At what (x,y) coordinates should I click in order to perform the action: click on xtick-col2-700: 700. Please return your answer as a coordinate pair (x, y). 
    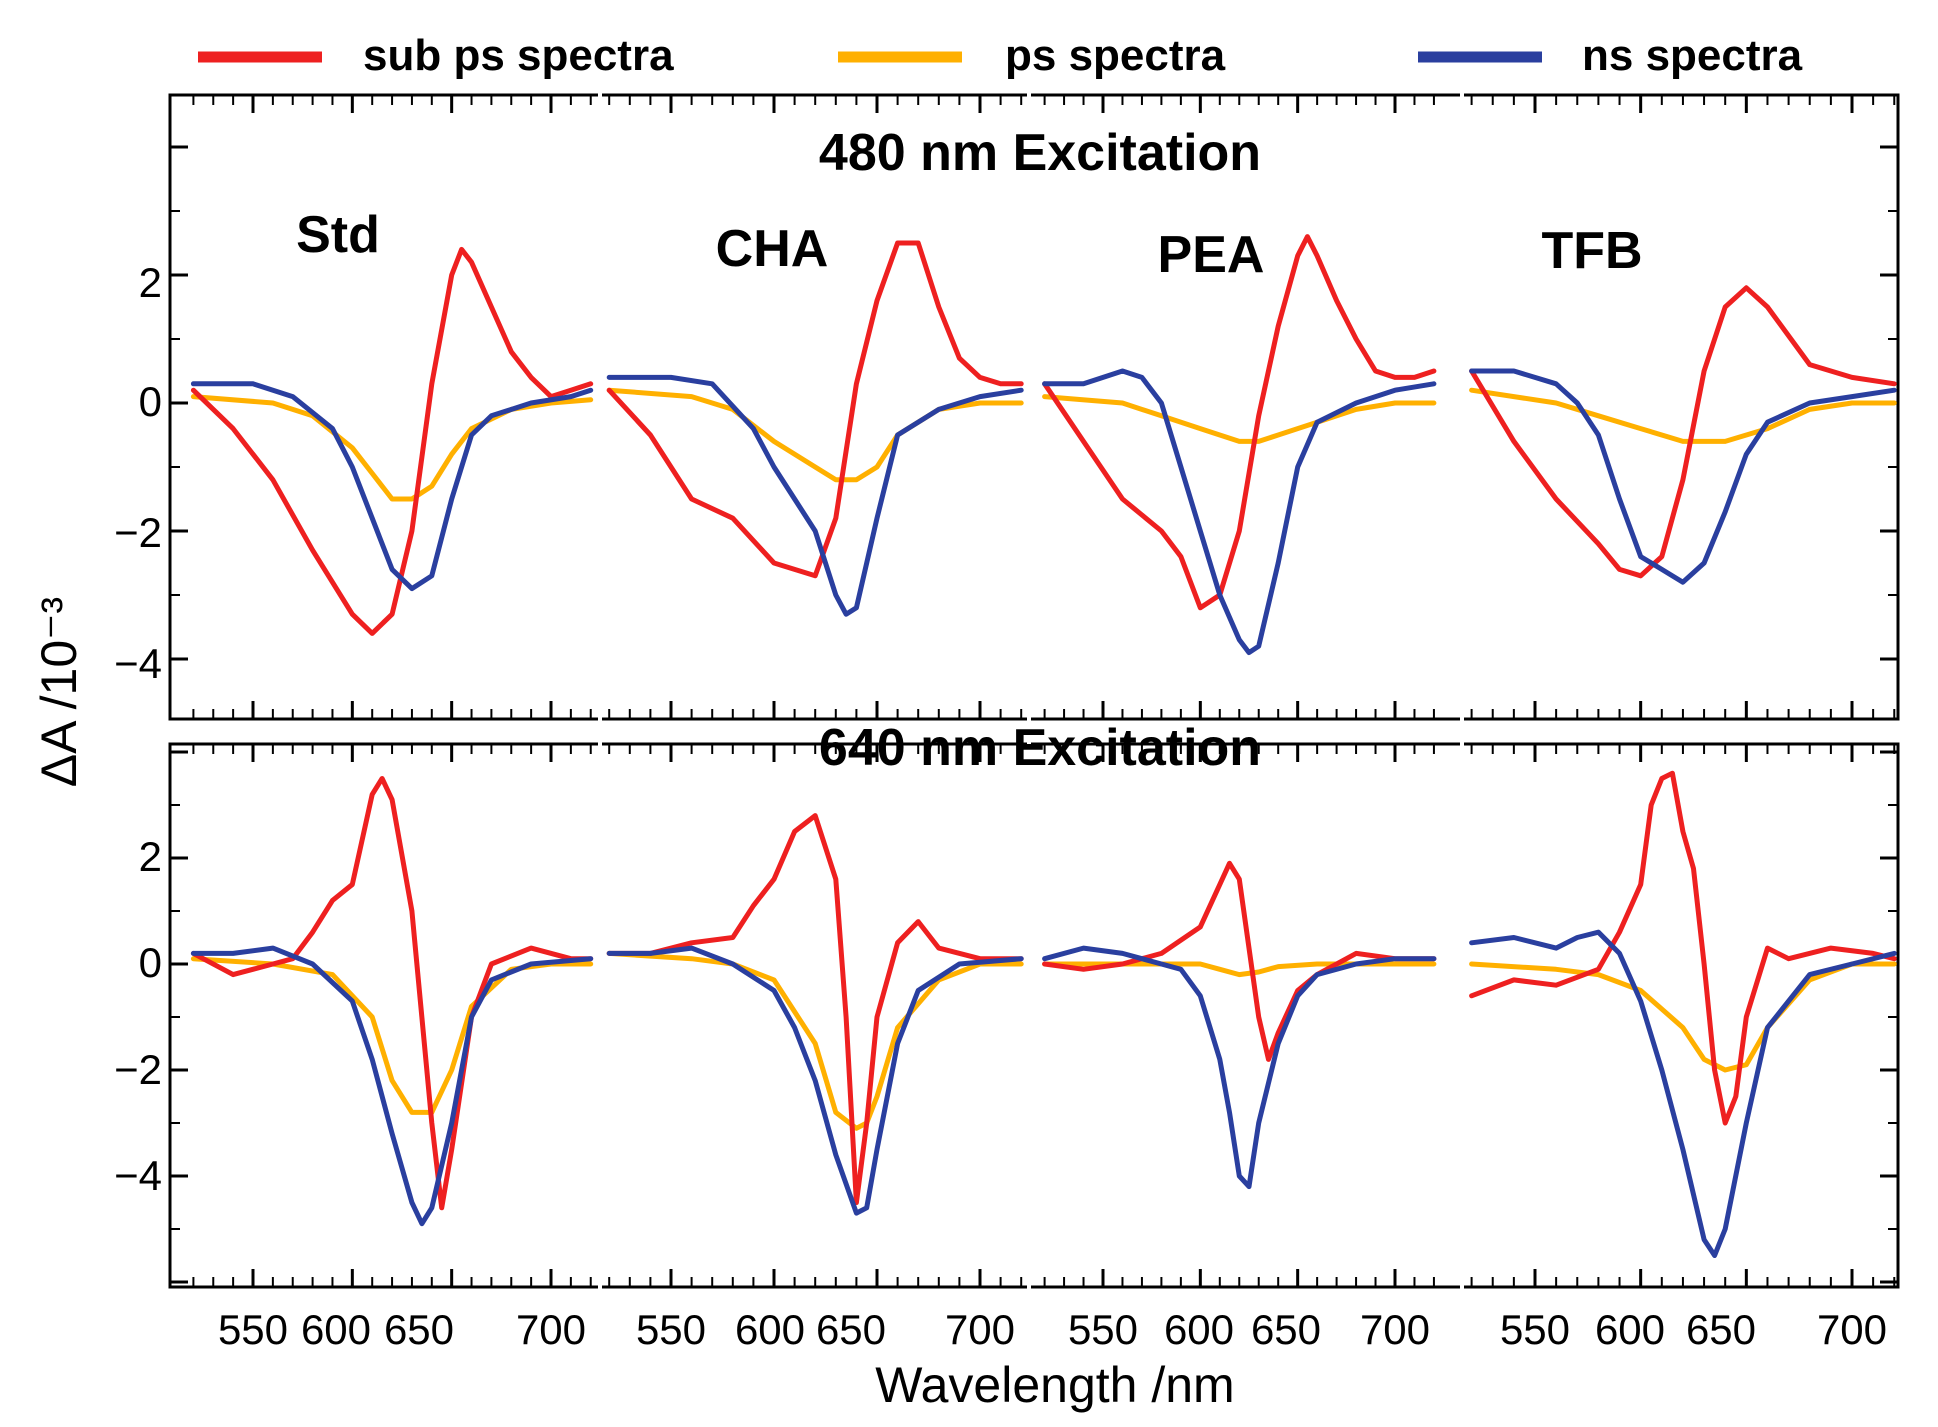
    Looking at the image, I should click on (980, 1329).